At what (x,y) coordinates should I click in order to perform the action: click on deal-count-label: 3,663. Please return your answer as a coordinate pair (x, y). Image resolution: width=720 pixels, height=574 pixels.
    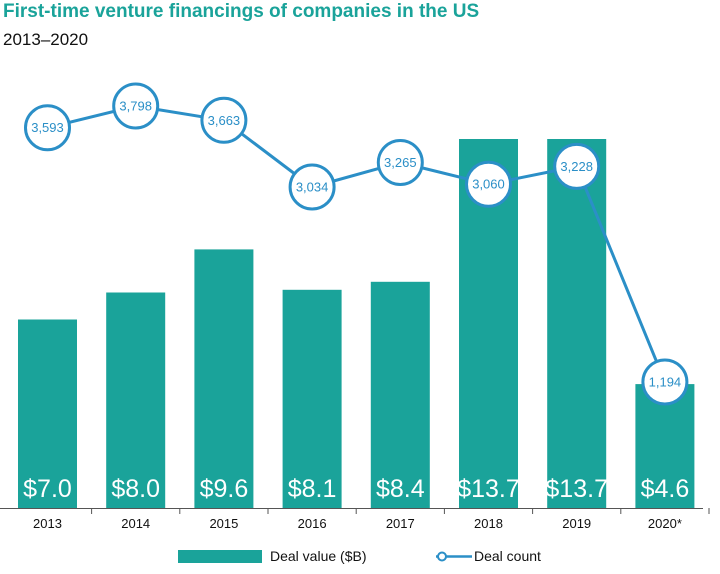
    Looking at the image, I should click on (224, 120).